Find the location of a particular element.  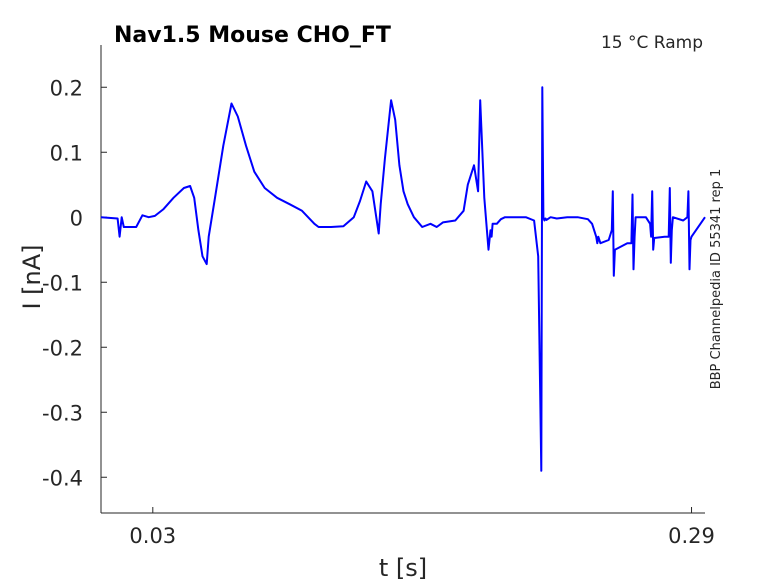

y-tick-labels: 0.2 0.1 0 -0.1 -0.2 -0.3 -0.4 is located at coordinates (62, 283).